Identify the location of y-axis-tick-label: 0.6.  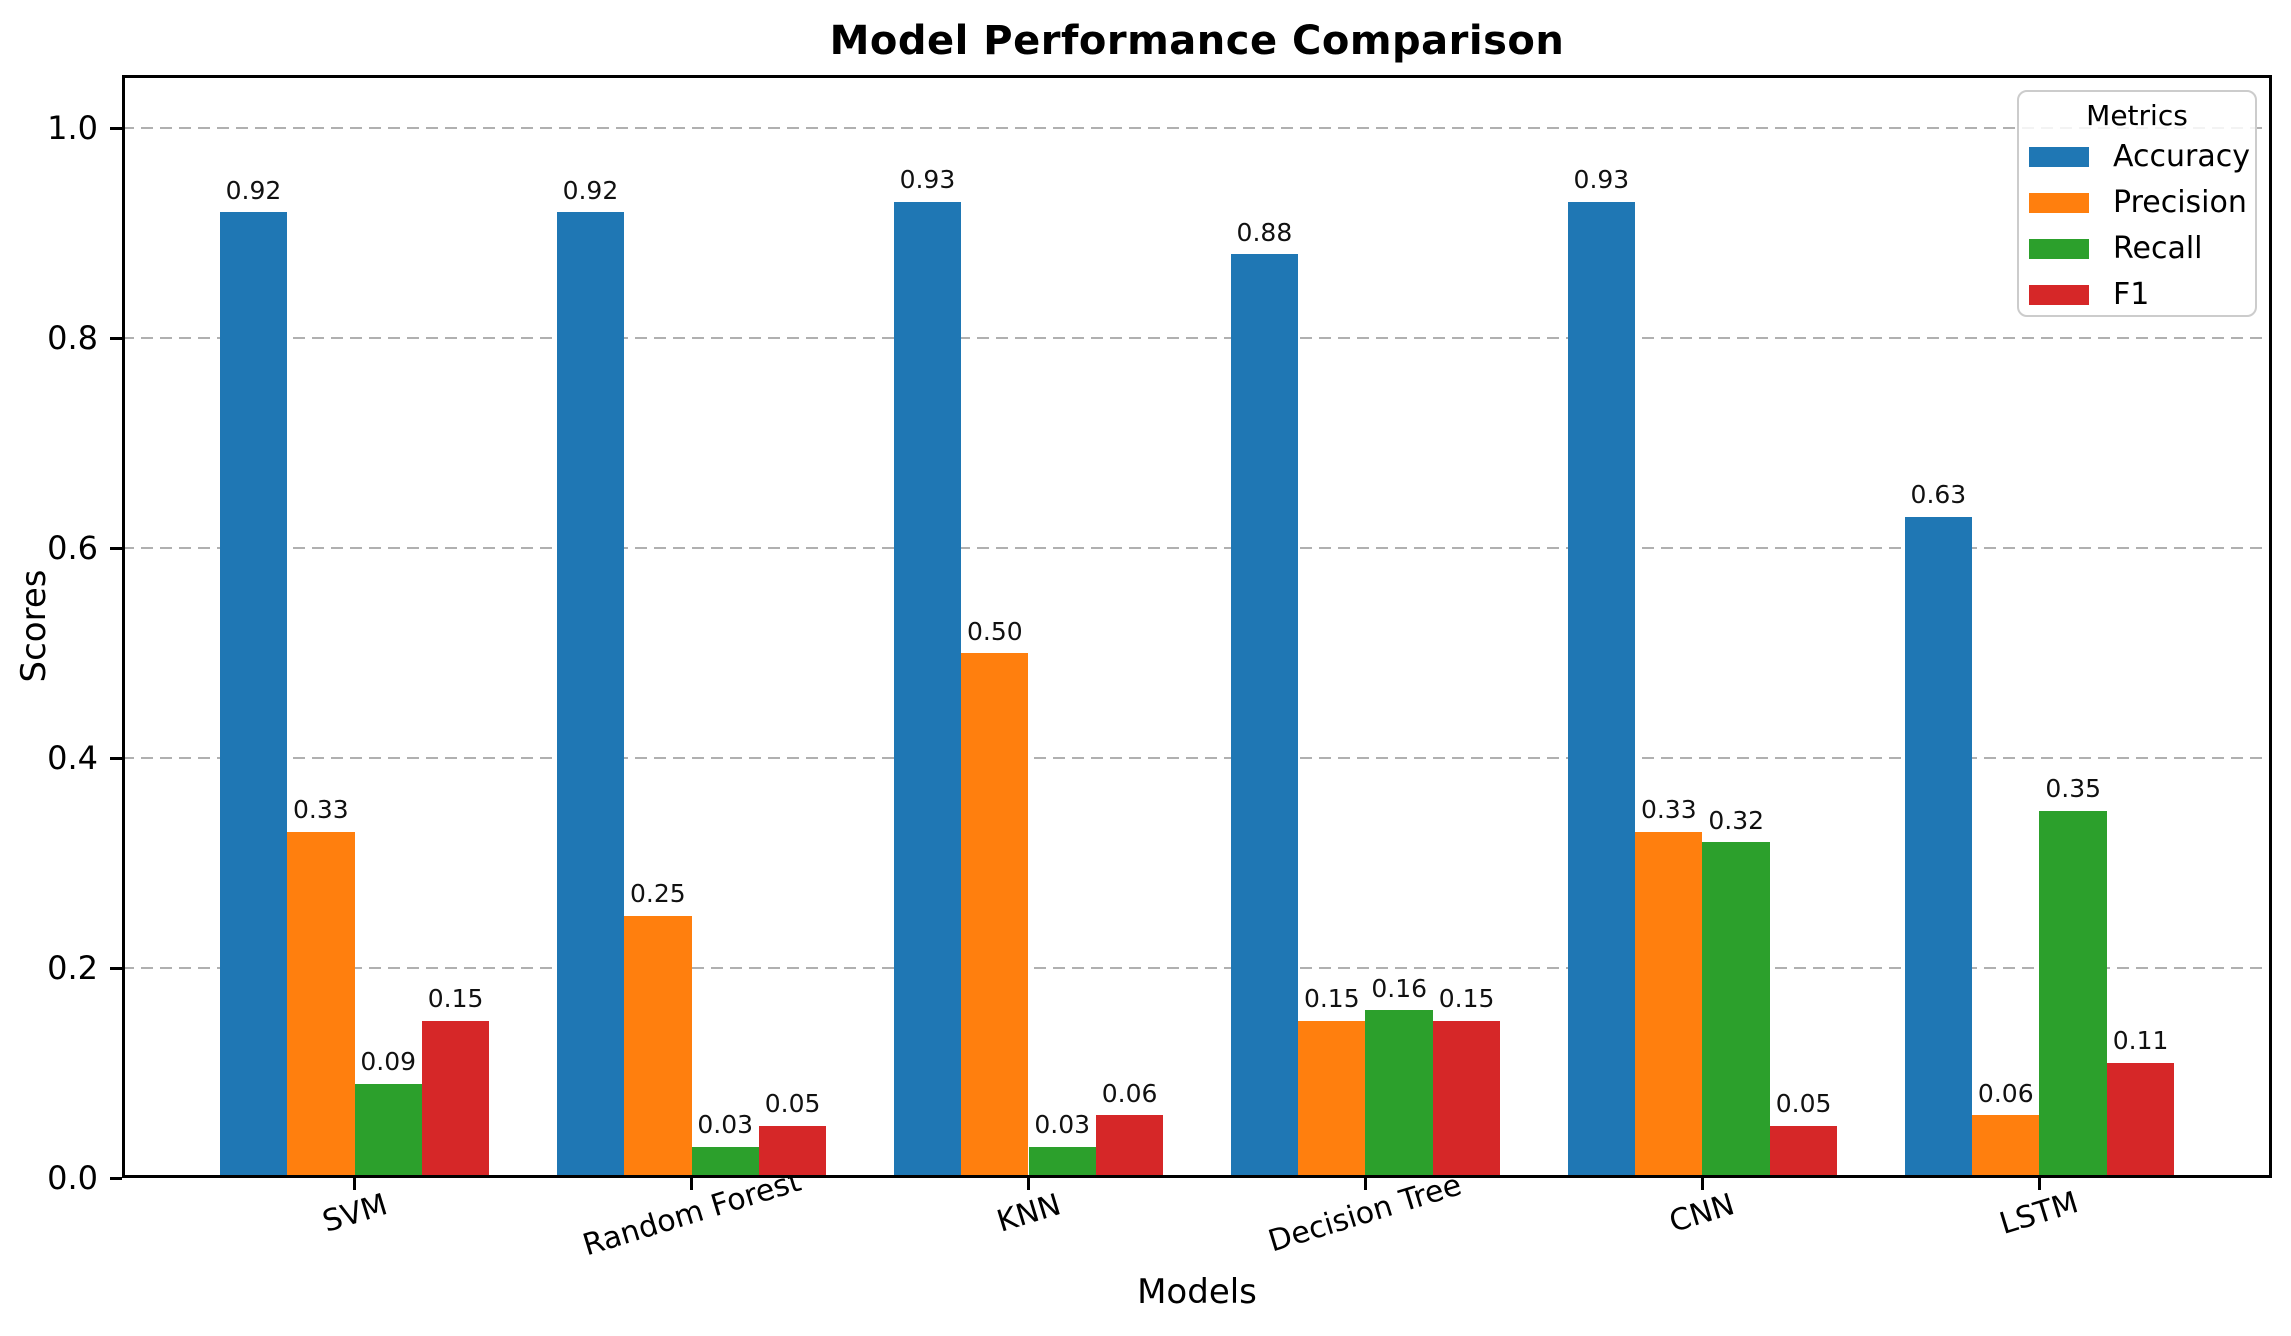
(72, 548).